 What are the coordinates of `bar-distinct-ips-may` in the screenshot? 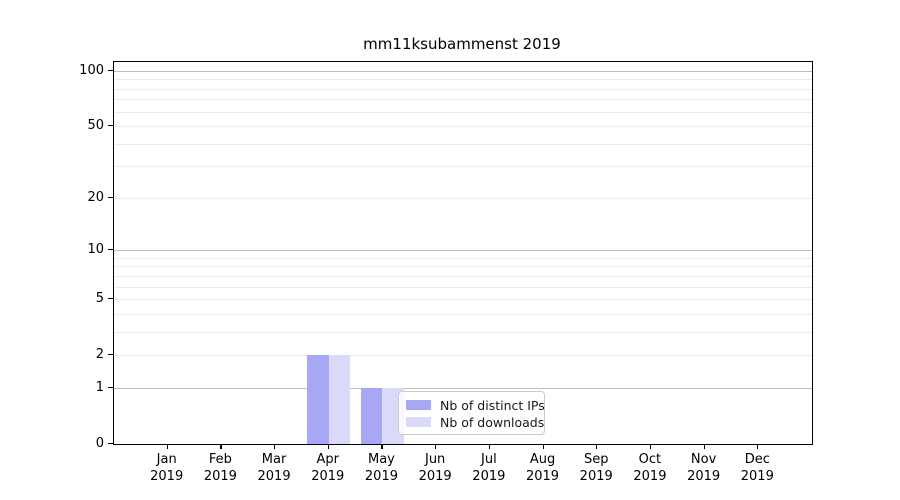 It's located at (371, 415).